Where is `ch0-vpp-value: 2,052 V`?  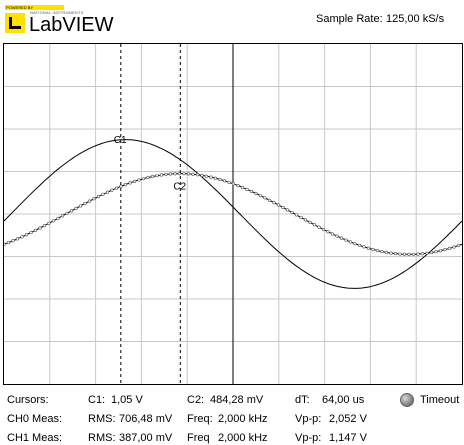
ch0-vpp-value: 2,052 V is located at coordinates (348, 419).